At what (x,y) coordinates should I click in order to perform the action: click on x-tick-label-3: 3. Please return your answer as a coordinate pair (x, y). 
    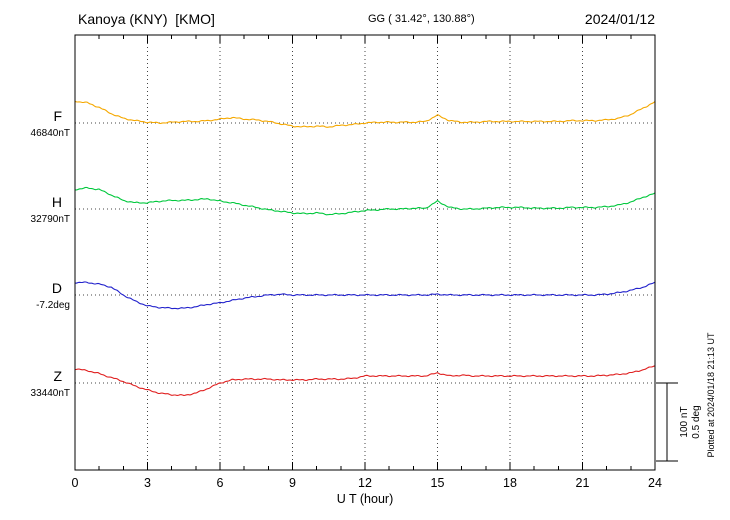
    Looking at the image, I should click on (147, 483).